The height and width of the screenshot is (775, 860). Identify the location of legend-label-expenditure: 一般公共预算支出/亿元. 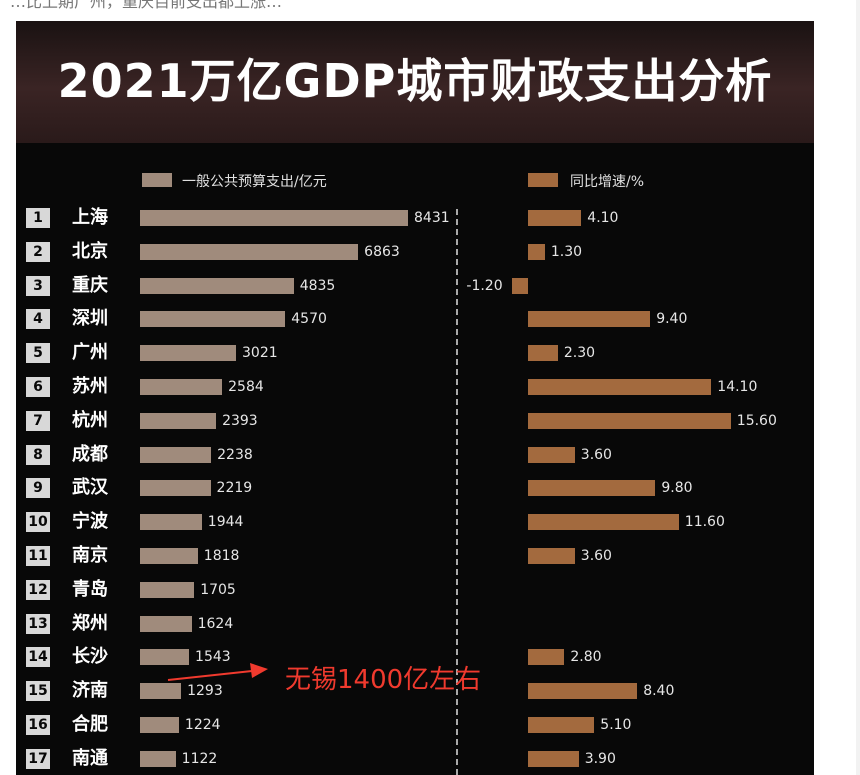
(254, 182).